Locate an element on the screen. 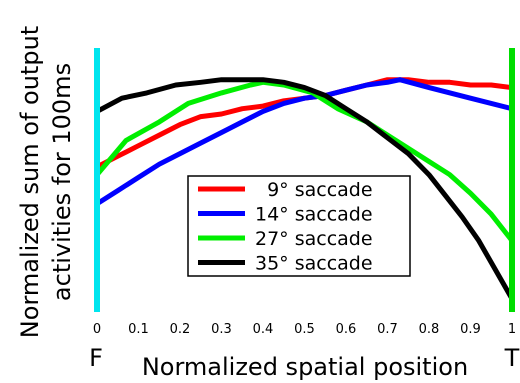  x-tick-label: 0.5 is located at coordinates (304, 329).